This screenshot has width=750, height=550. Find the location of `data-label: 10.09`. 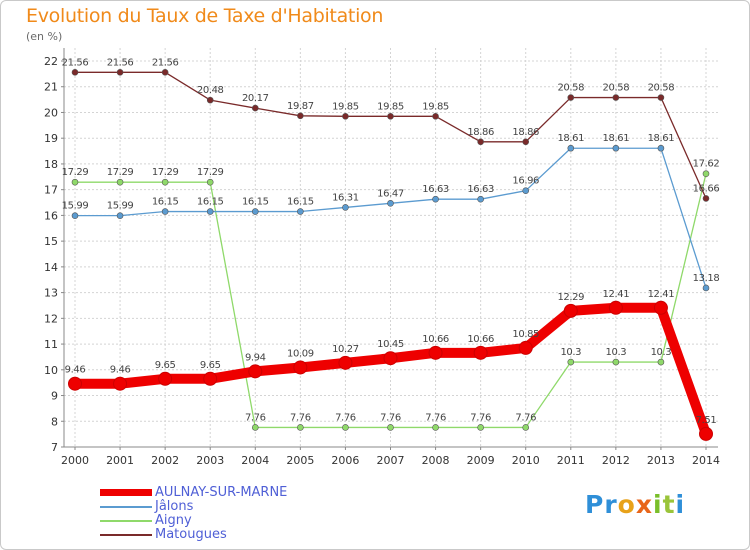

data-label: 10.09 is located at coordinates (300, 353).